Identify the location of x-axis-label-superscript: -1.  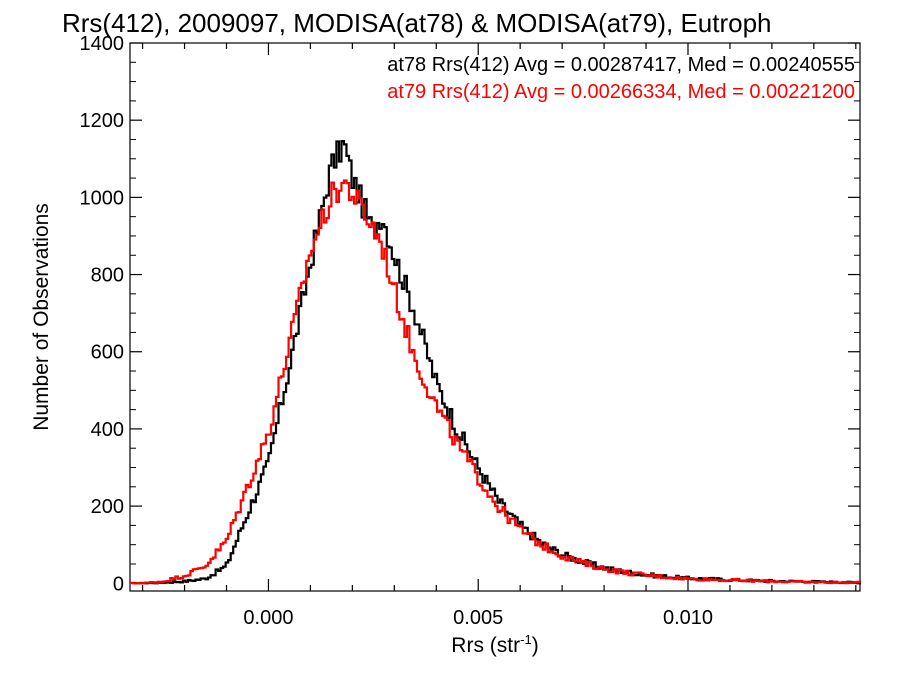
(526, 639).